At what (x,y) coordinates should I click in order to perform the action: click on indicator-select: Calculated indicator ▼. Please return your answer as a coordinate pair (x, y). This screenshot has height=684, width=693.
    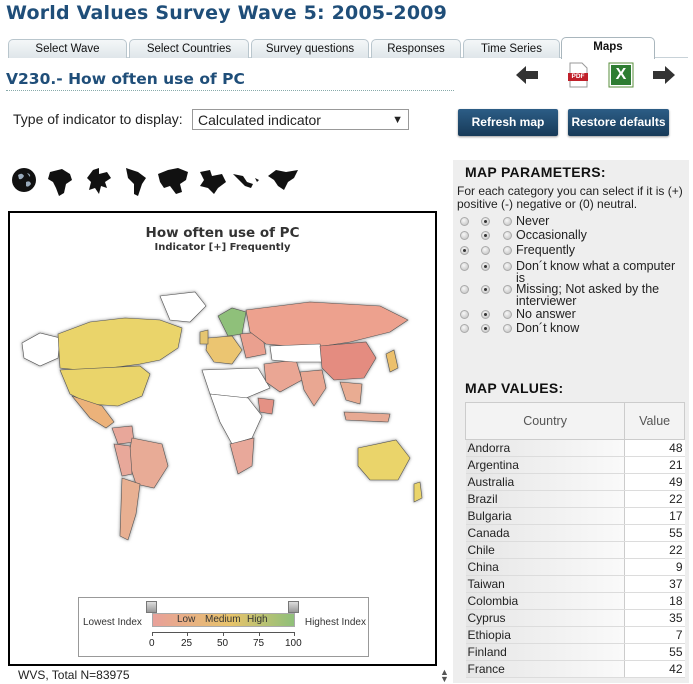
    Looking at the image, I should click on (300, 119).